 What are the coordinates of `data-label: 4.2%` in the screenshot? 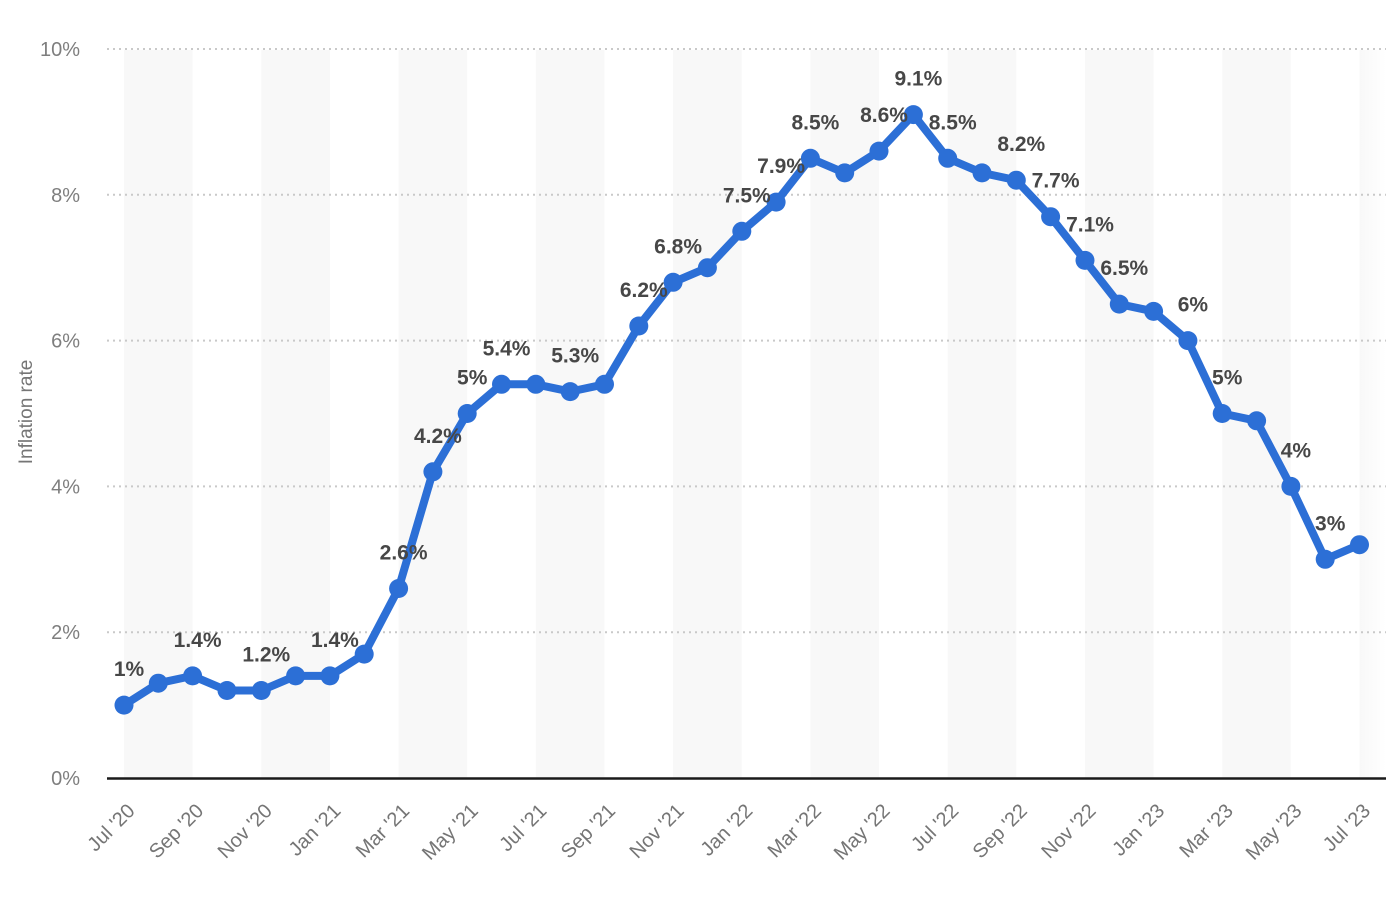 It's located at (438, 436).